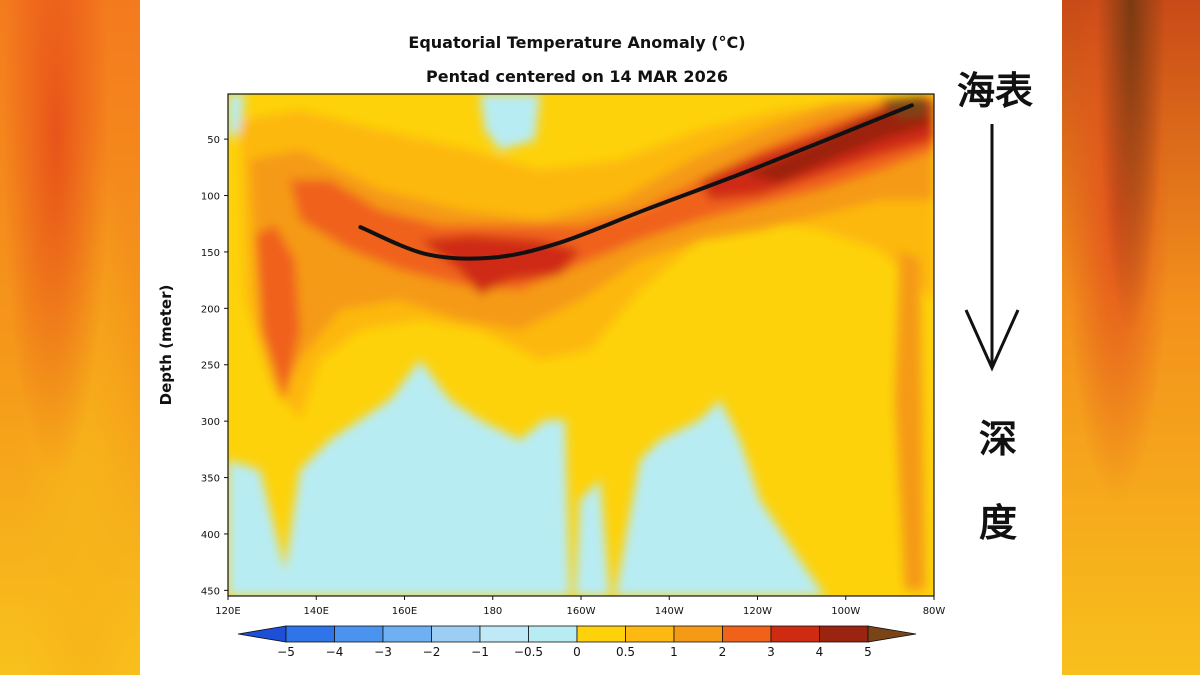  What do you see at coordinates (210, 197) in the screenshot?
I see `y-tick-label: 100` at bounding box center [210, 197].